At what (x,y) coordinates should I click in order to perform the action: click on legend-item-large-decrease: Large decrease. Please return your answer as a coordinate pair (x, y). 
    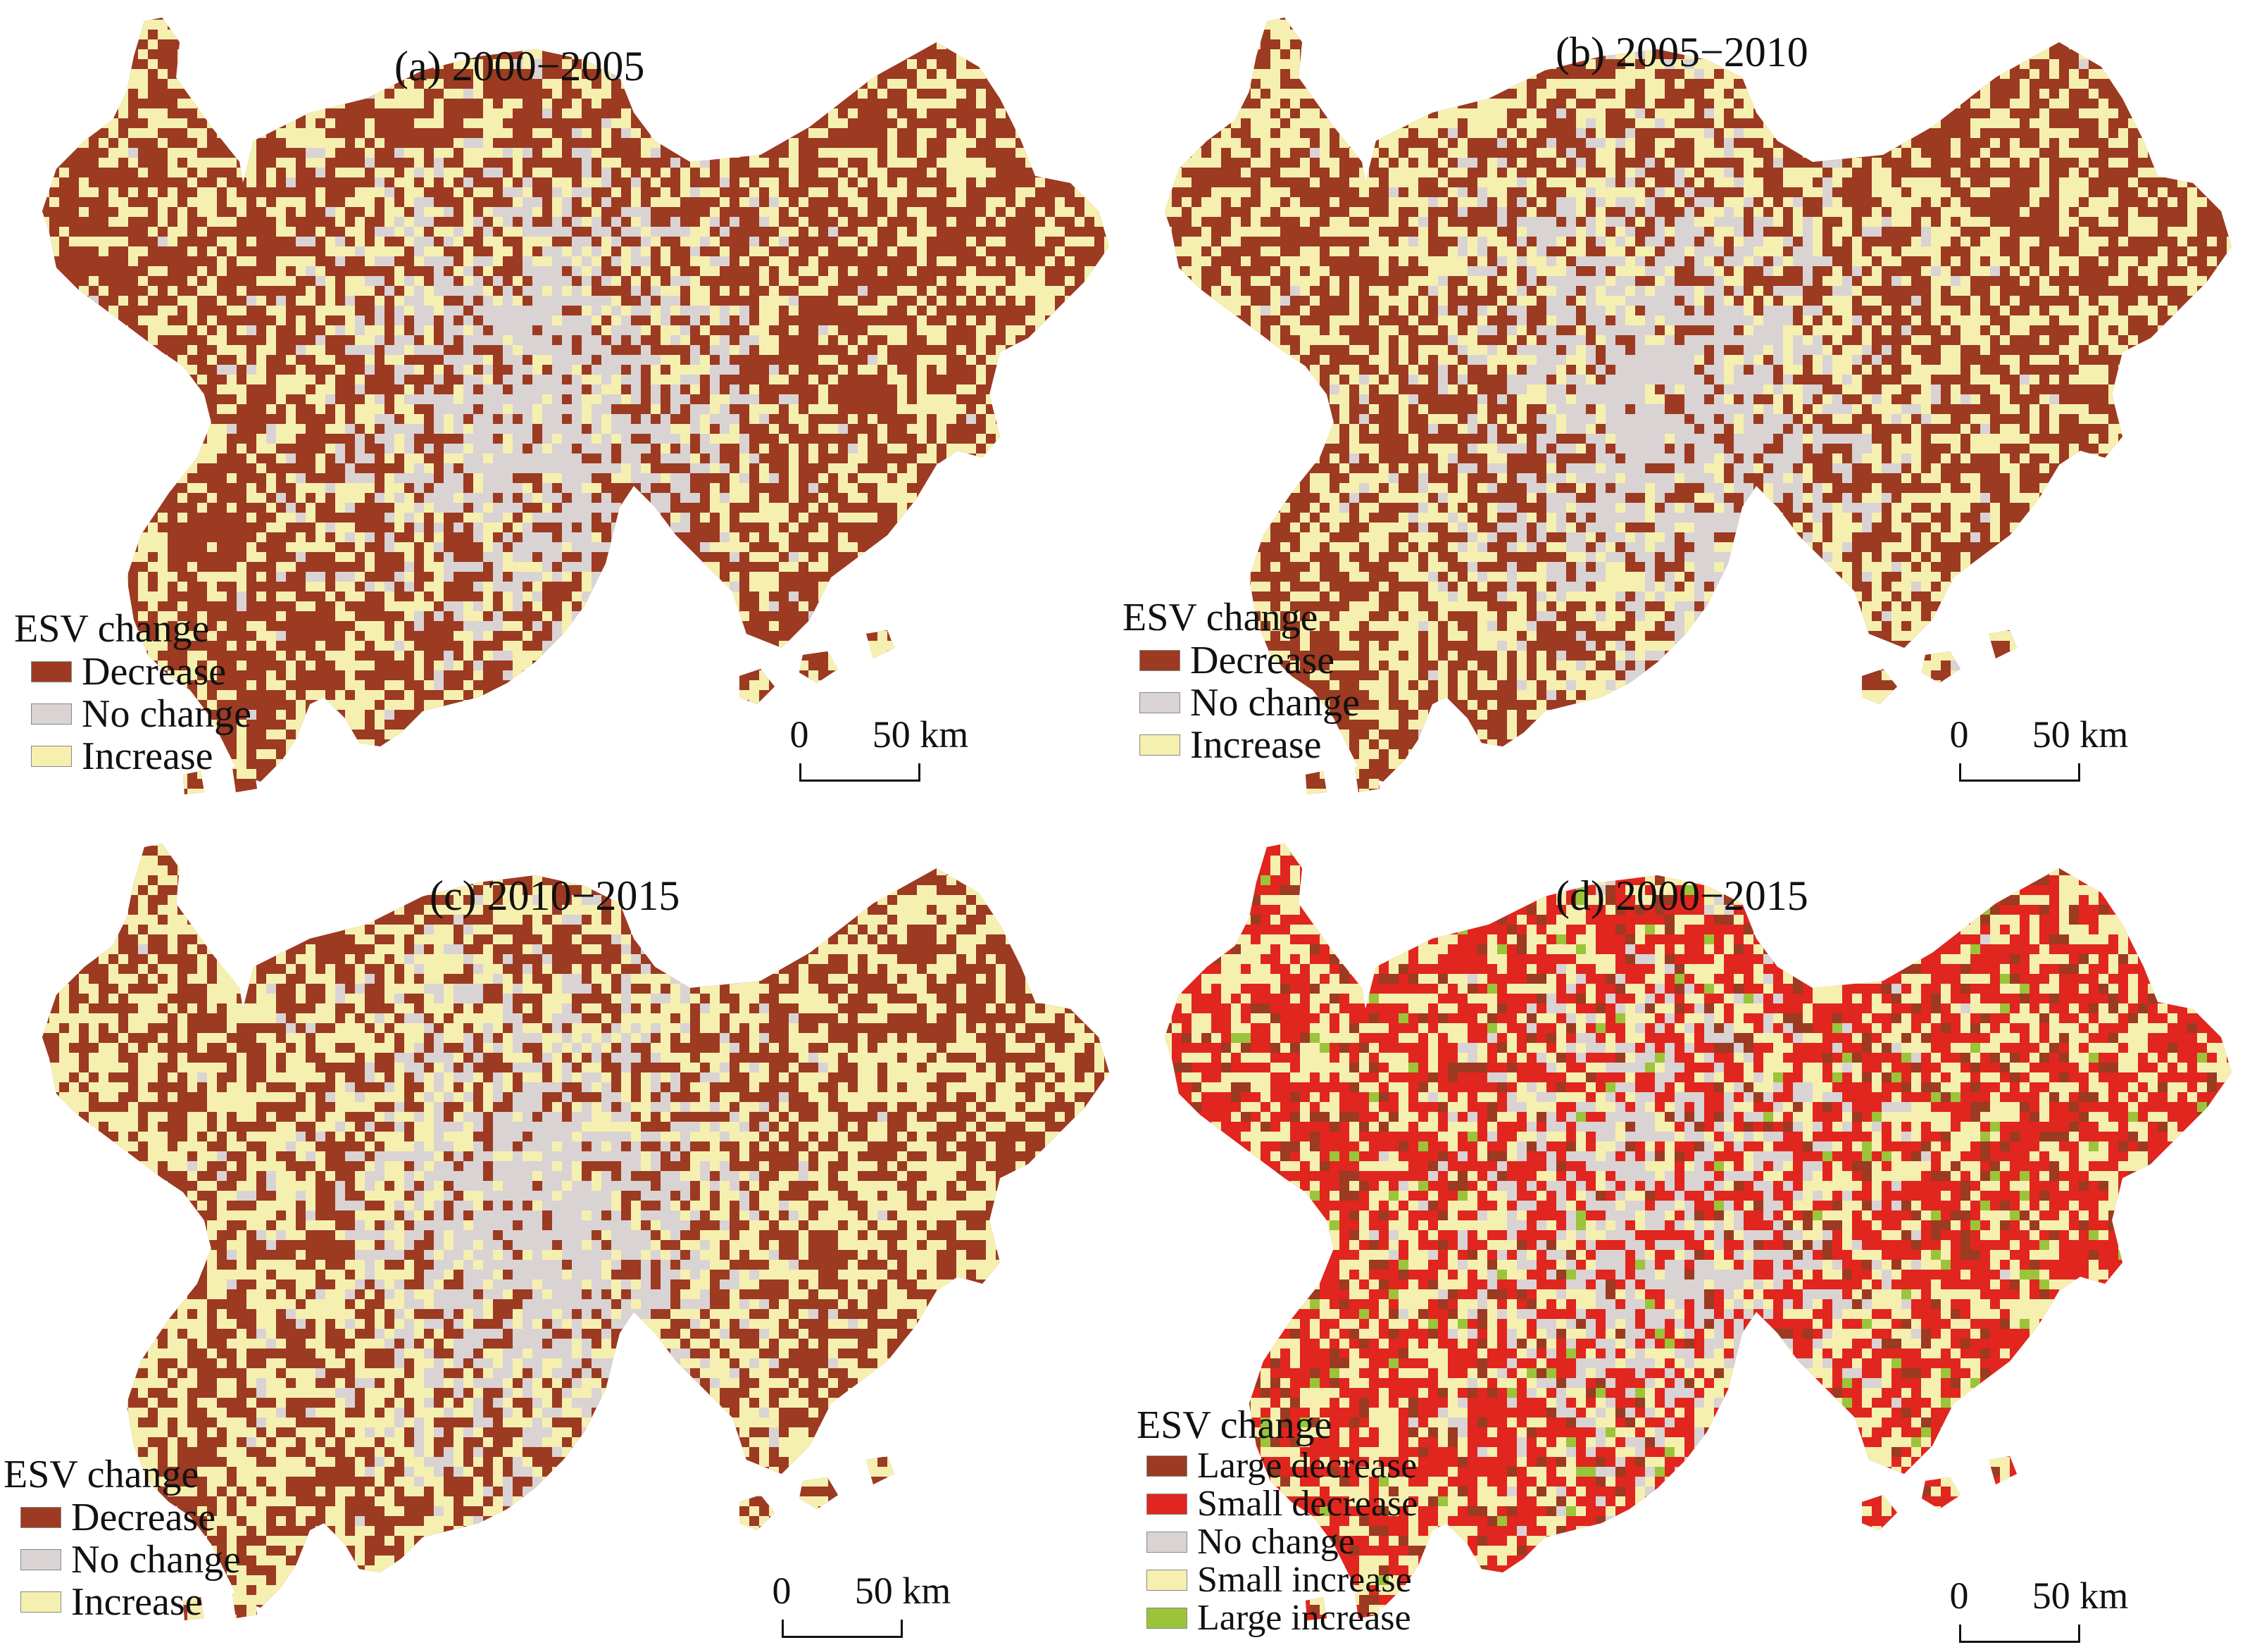
    Looking at the image, I should click on (1231, 1466).